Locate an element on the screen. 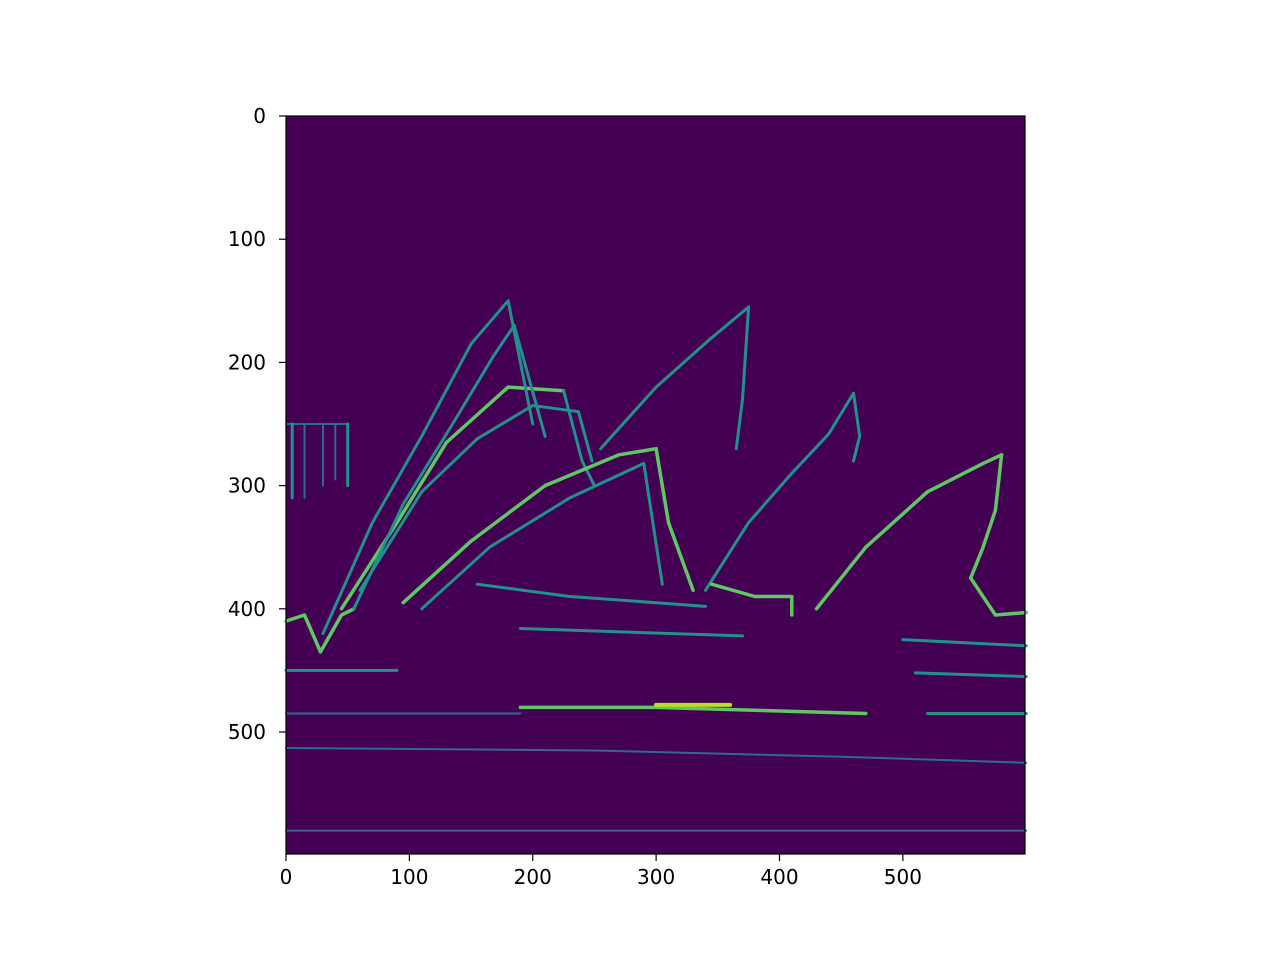  y-tick-label: 0 is located at coordinates (259, 116).